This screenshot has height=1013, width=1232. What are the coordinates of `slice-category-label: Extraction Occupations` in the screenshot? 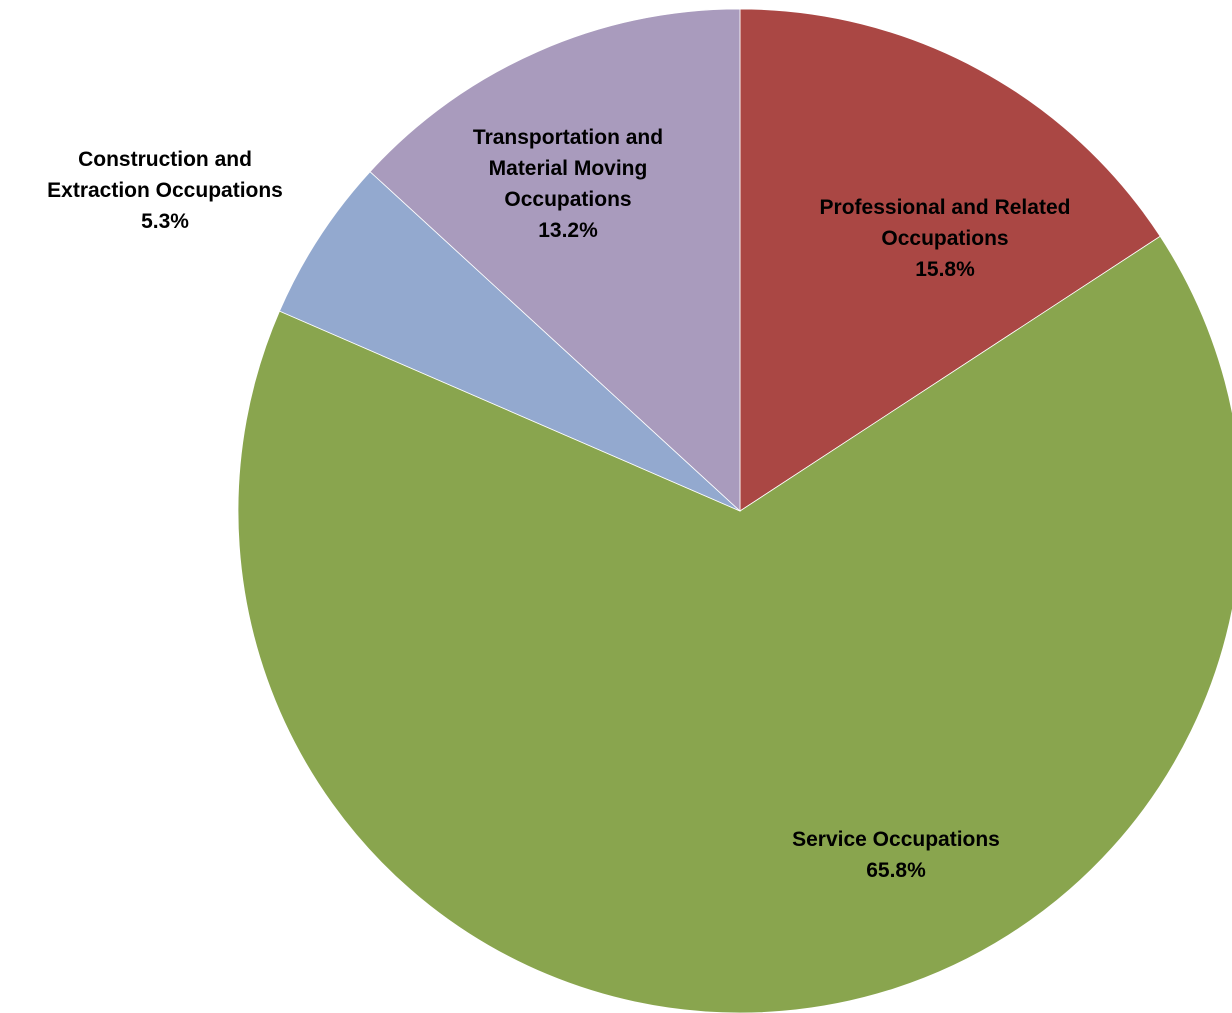 It's located at (165, 190).